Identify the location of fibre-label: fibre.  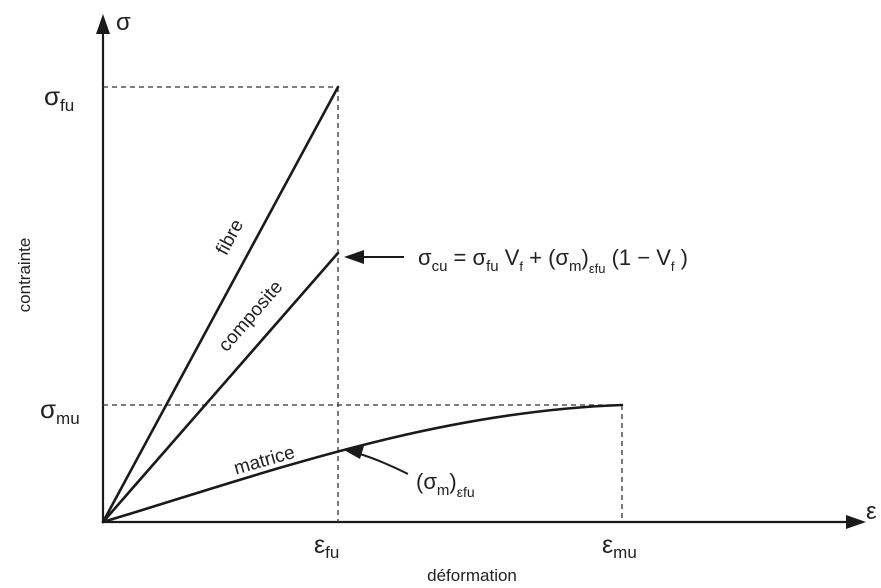
(230, 237).